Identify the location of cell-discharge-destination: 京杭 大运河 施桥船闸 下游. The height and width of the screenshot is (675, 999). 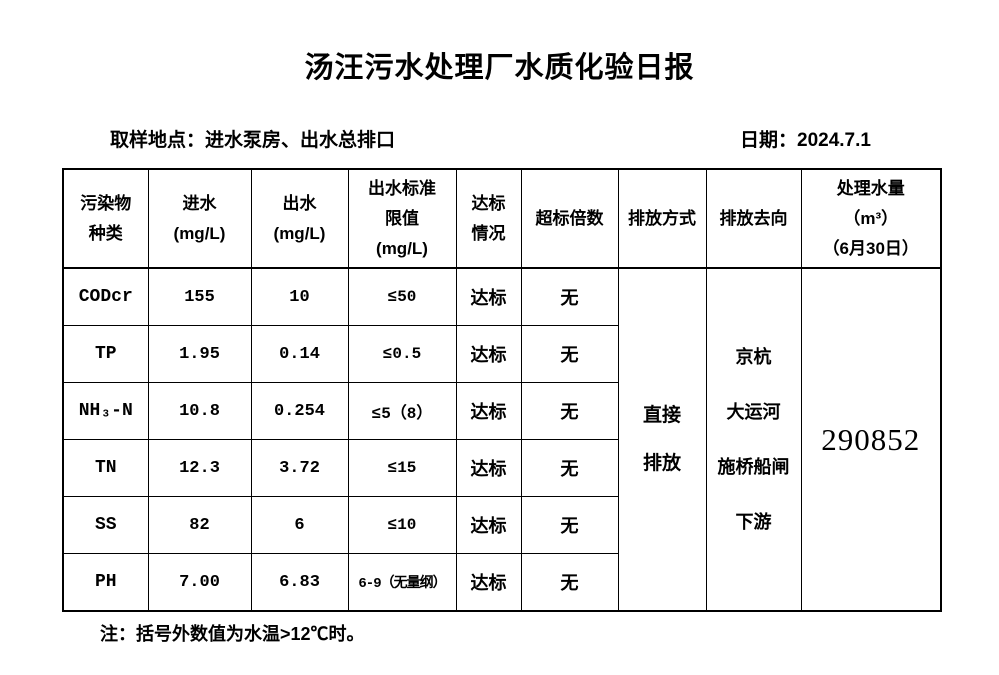
(753, 439).